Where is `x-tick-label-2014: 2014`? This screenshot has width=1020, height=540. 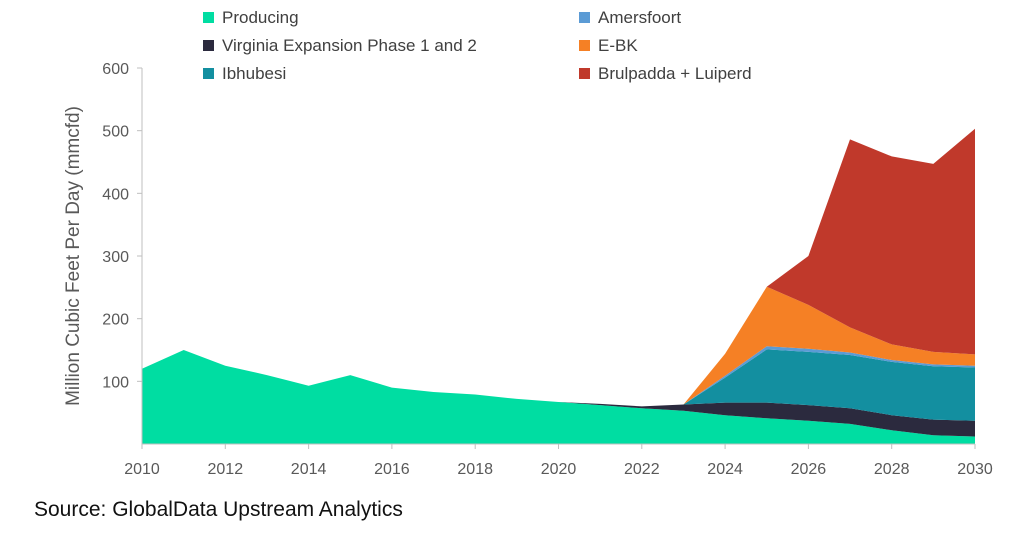 x-tick-label-2014: 2014 is located at coordinates (309, 469).